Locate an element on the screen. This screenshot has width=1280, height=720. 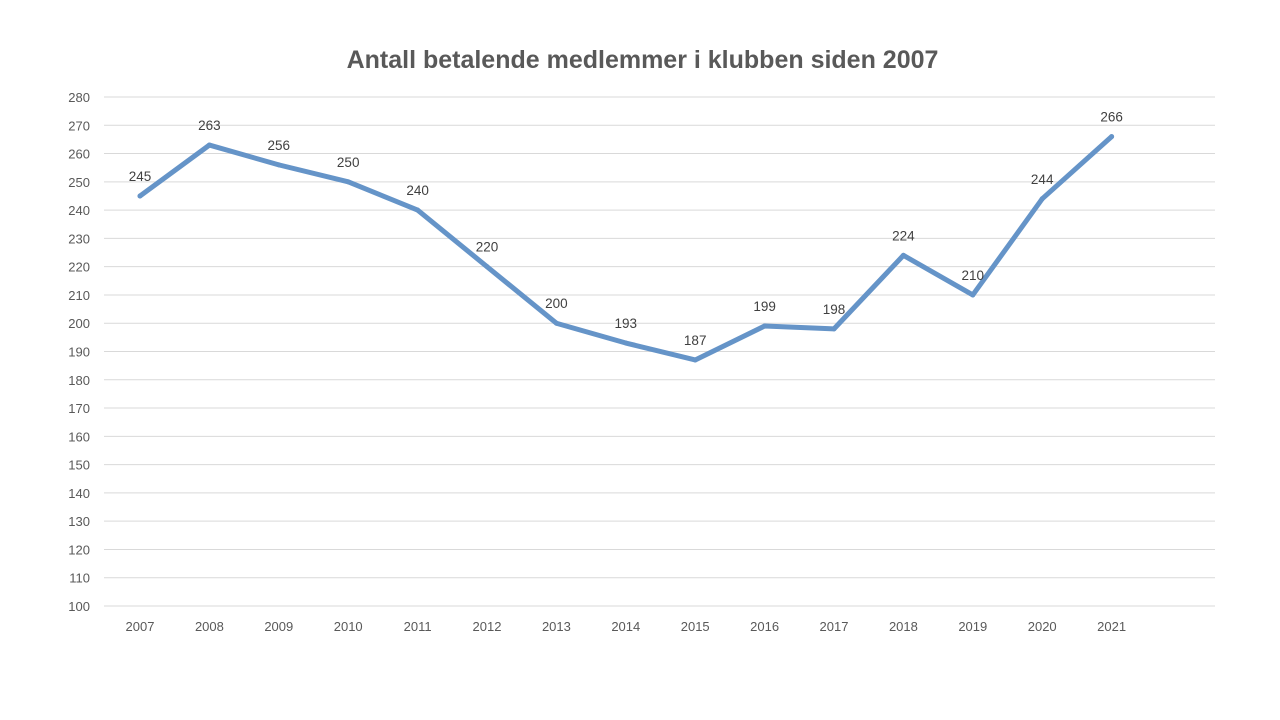
data-label: 193 is located at coordinates (626, 323).